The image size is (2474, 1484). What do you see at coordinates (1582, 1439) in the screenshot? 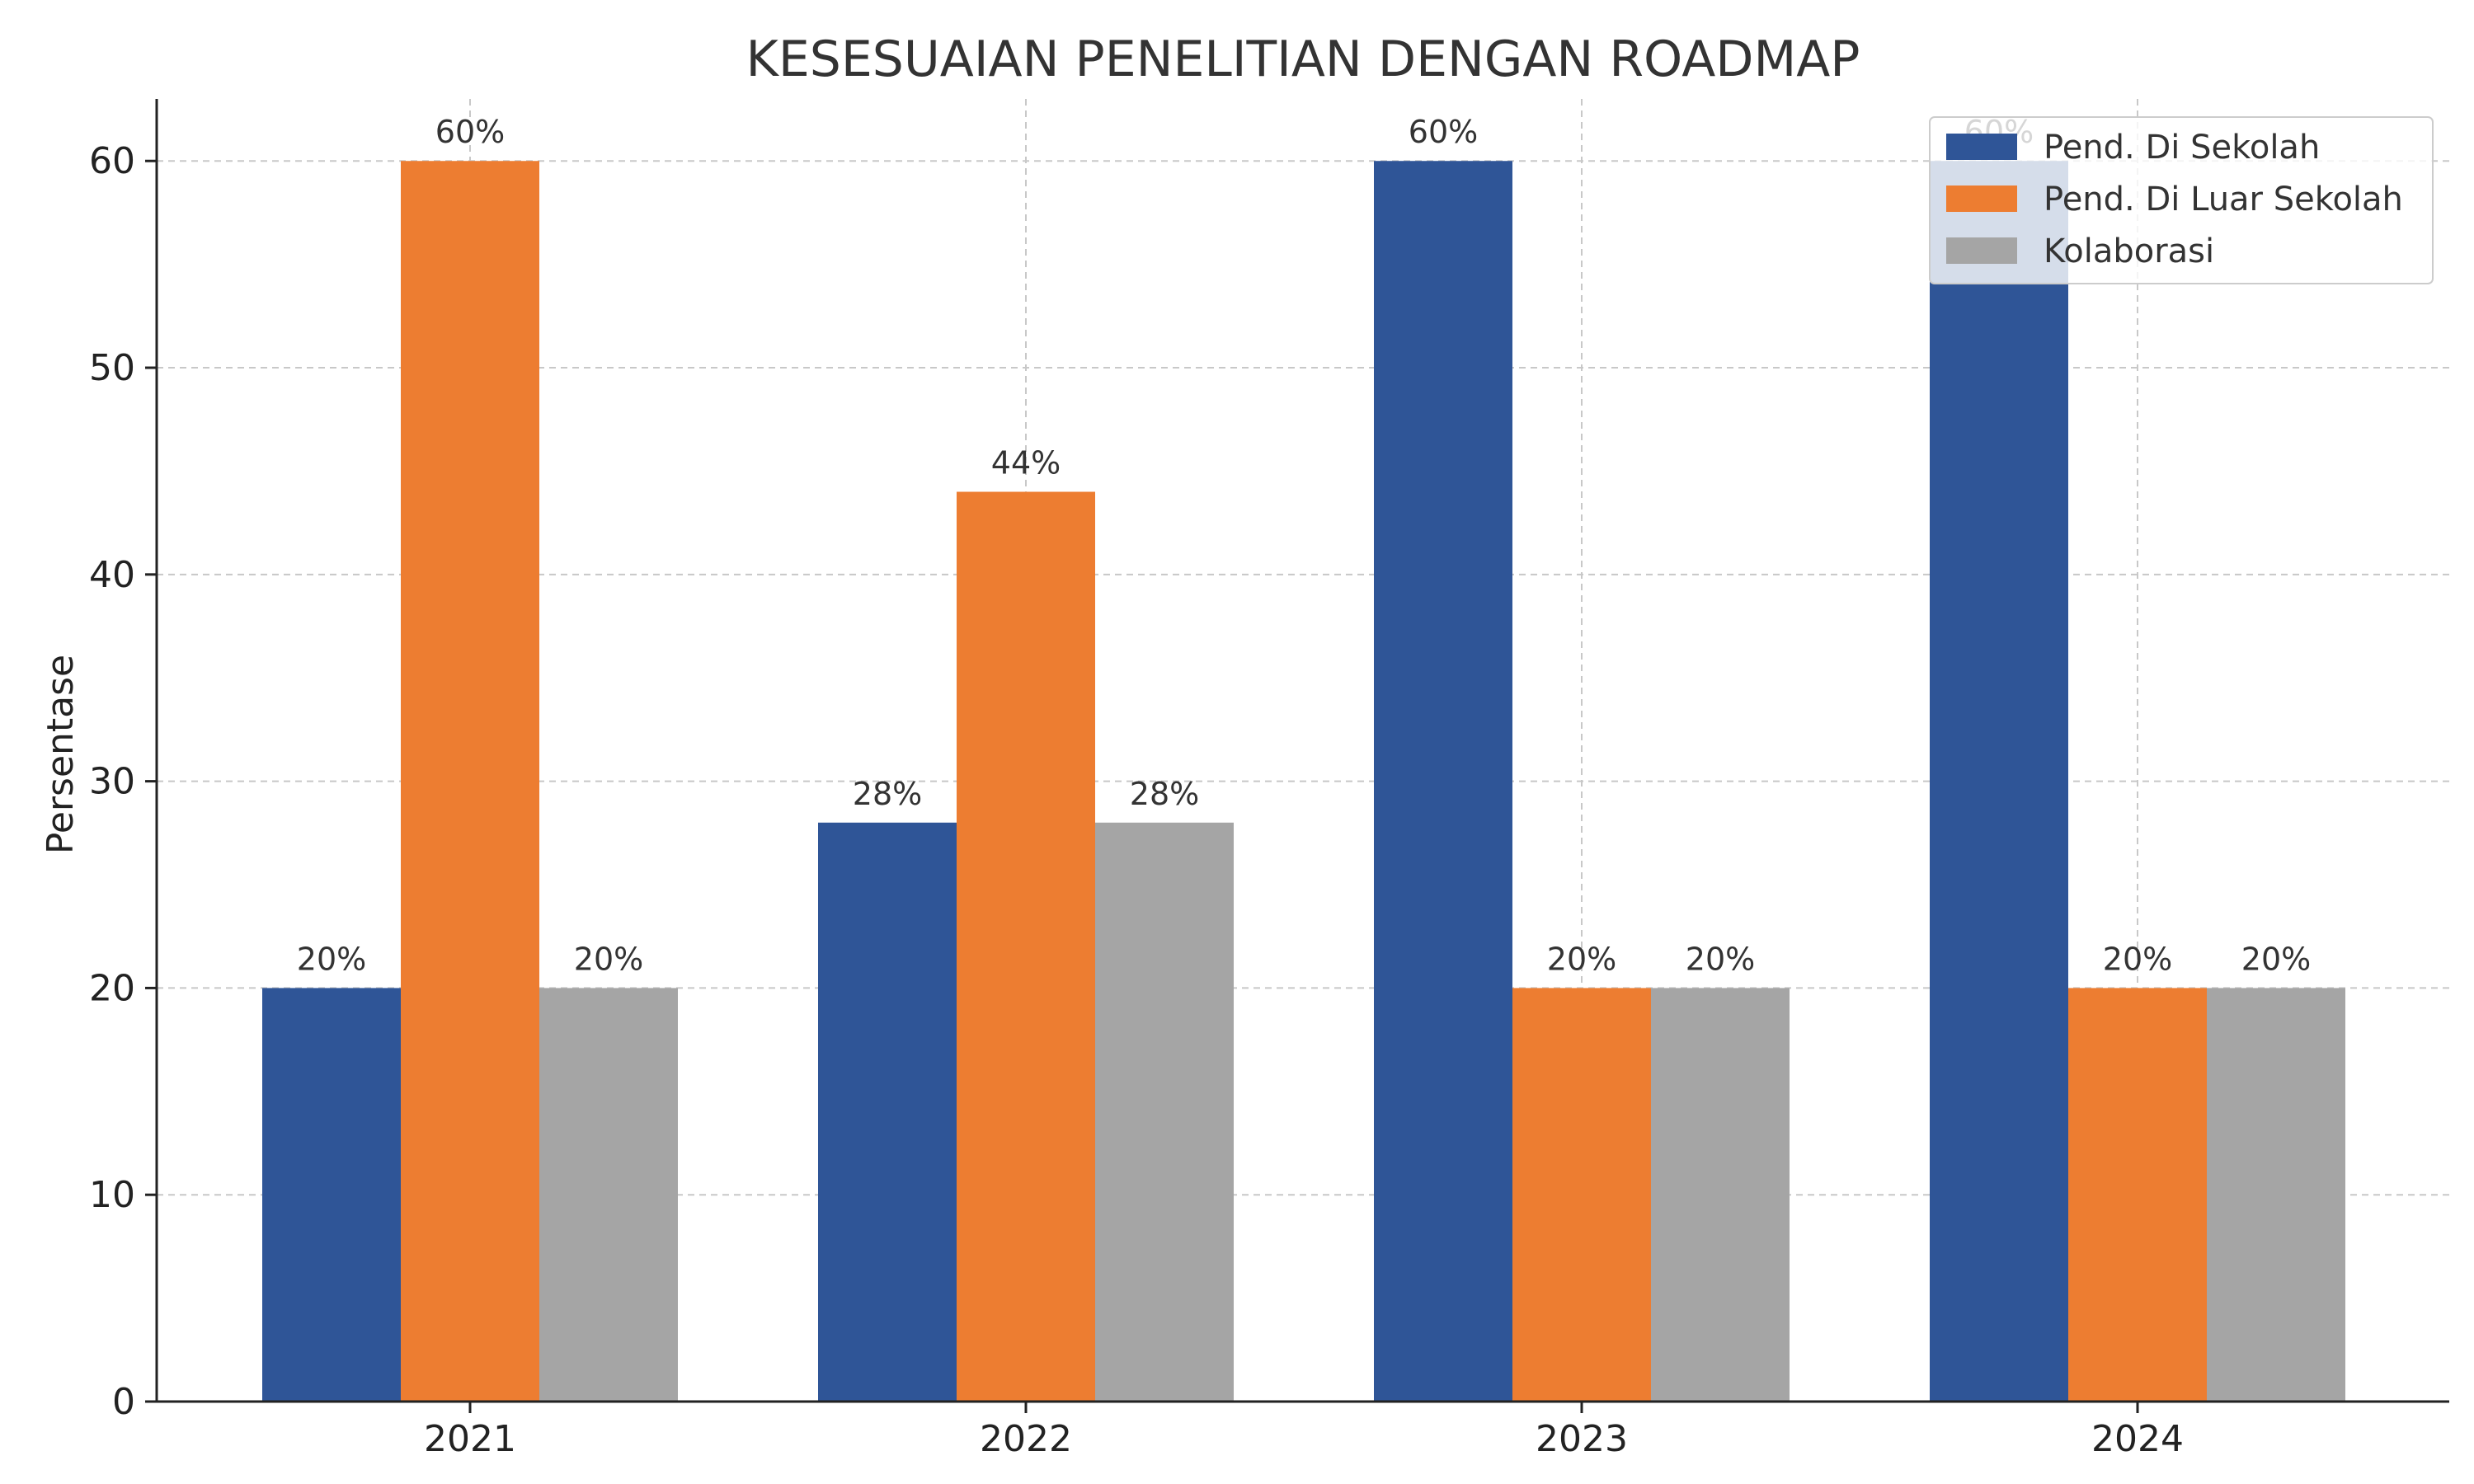
I see `x-tick-label-2: 2023` at bounding box center [1582, 1439].